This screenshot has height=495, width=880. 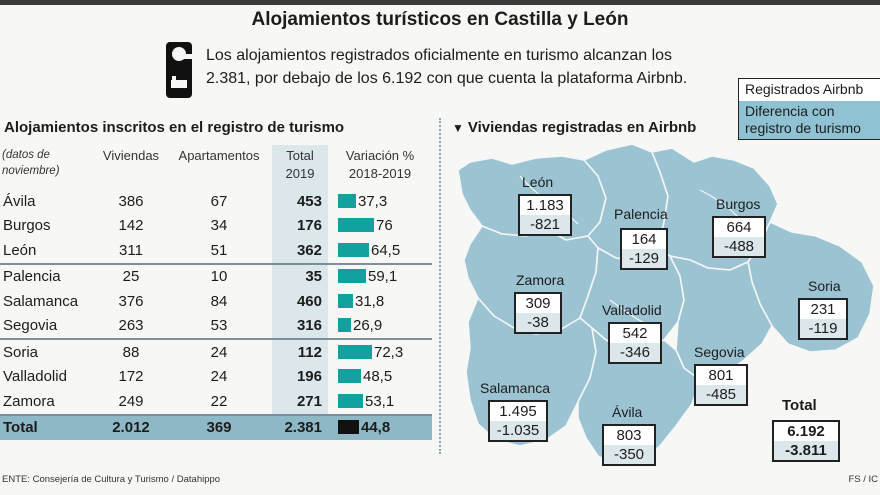 I want to click on table-row: Zamora 249 22 271 53,1, so click(x=216, y=402).